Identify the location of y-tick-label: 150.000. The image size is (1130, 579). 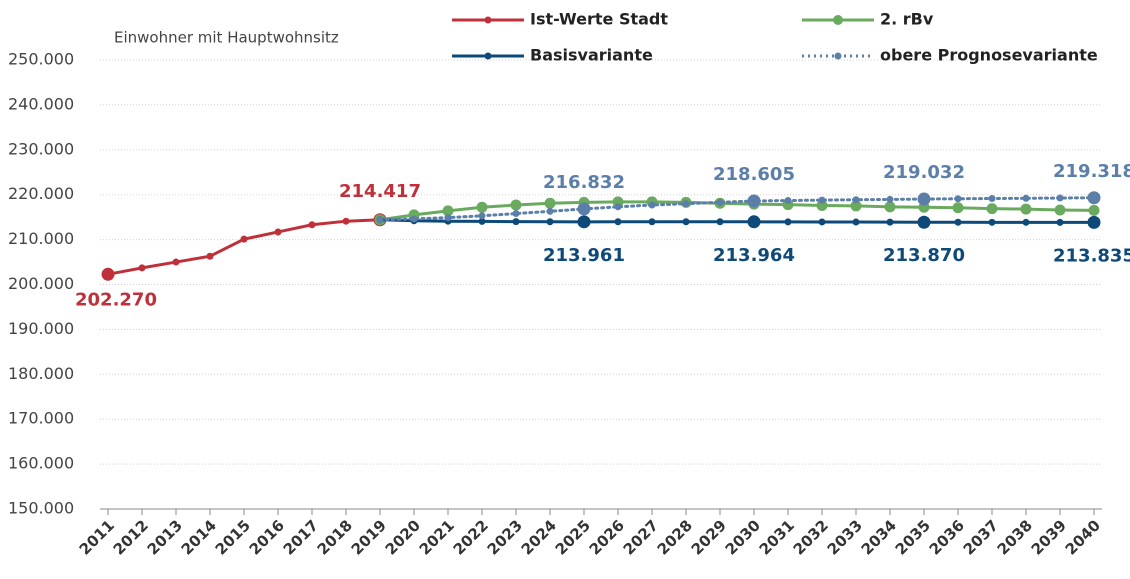
(41, 508).